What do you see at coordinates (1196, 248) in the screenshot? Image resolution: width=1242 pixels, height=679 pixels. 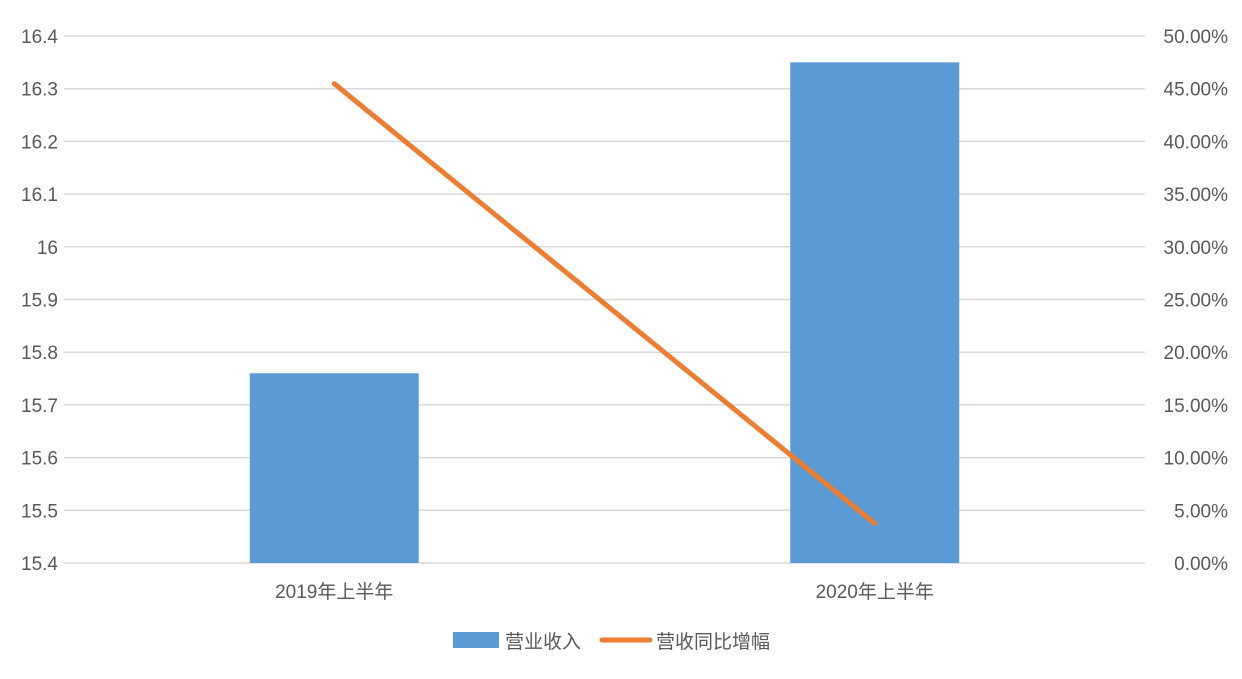 I see `right-tick-label: 30.00%` at bounding box center [1196, 248].